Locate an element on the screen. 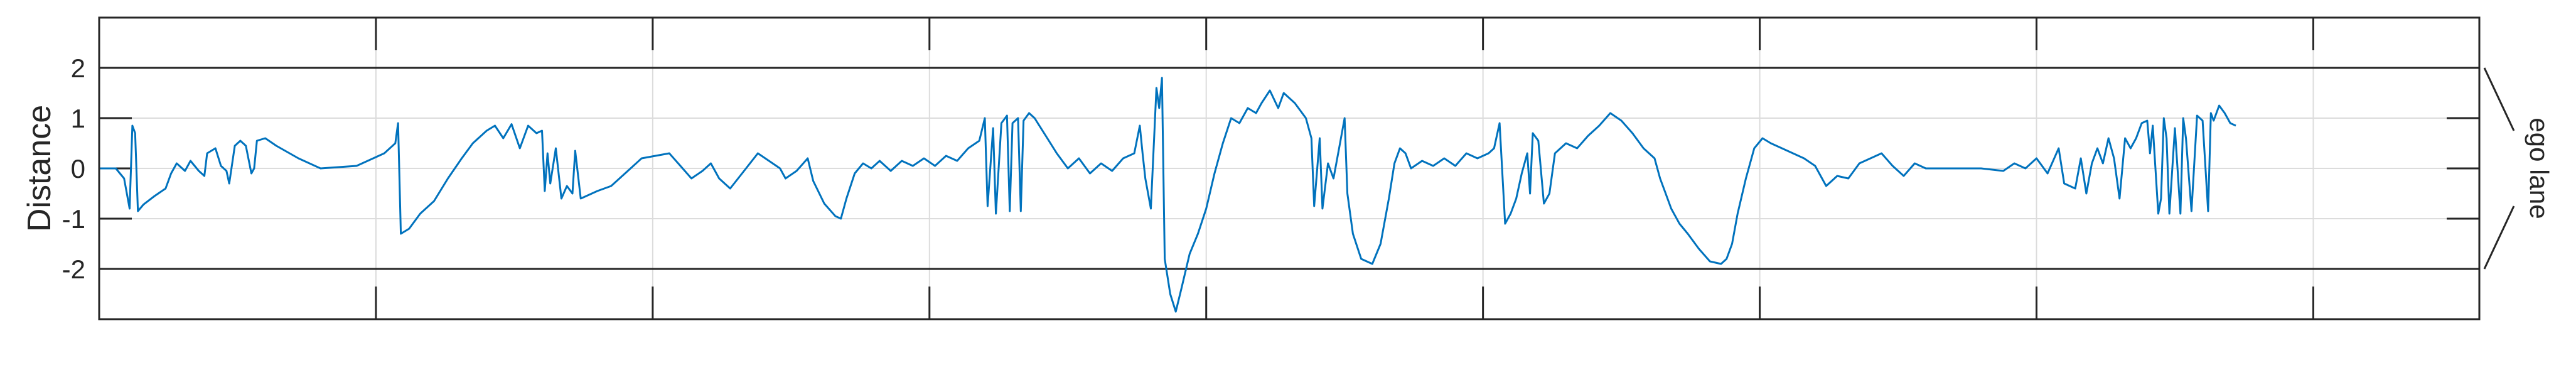 This screenshot has width=2576, height=377. y-tick-label: 0 is located at coordinates (78, 168).